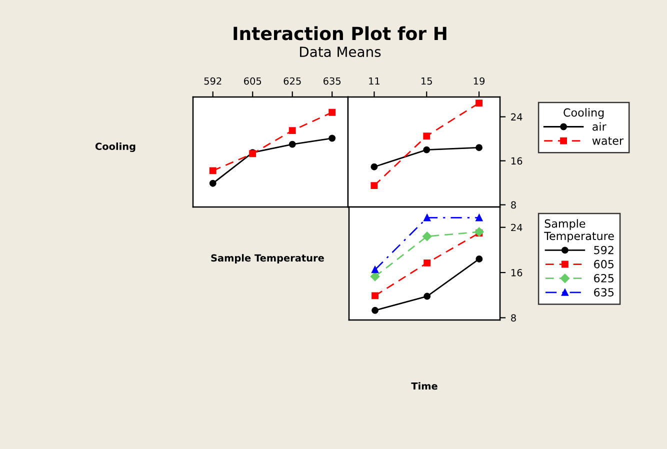 The width and height of the screenshot is (667, 449). Describe the element at coordinates (213, 81) in the screenshot. I see `x-tick-label: 592` at that location.